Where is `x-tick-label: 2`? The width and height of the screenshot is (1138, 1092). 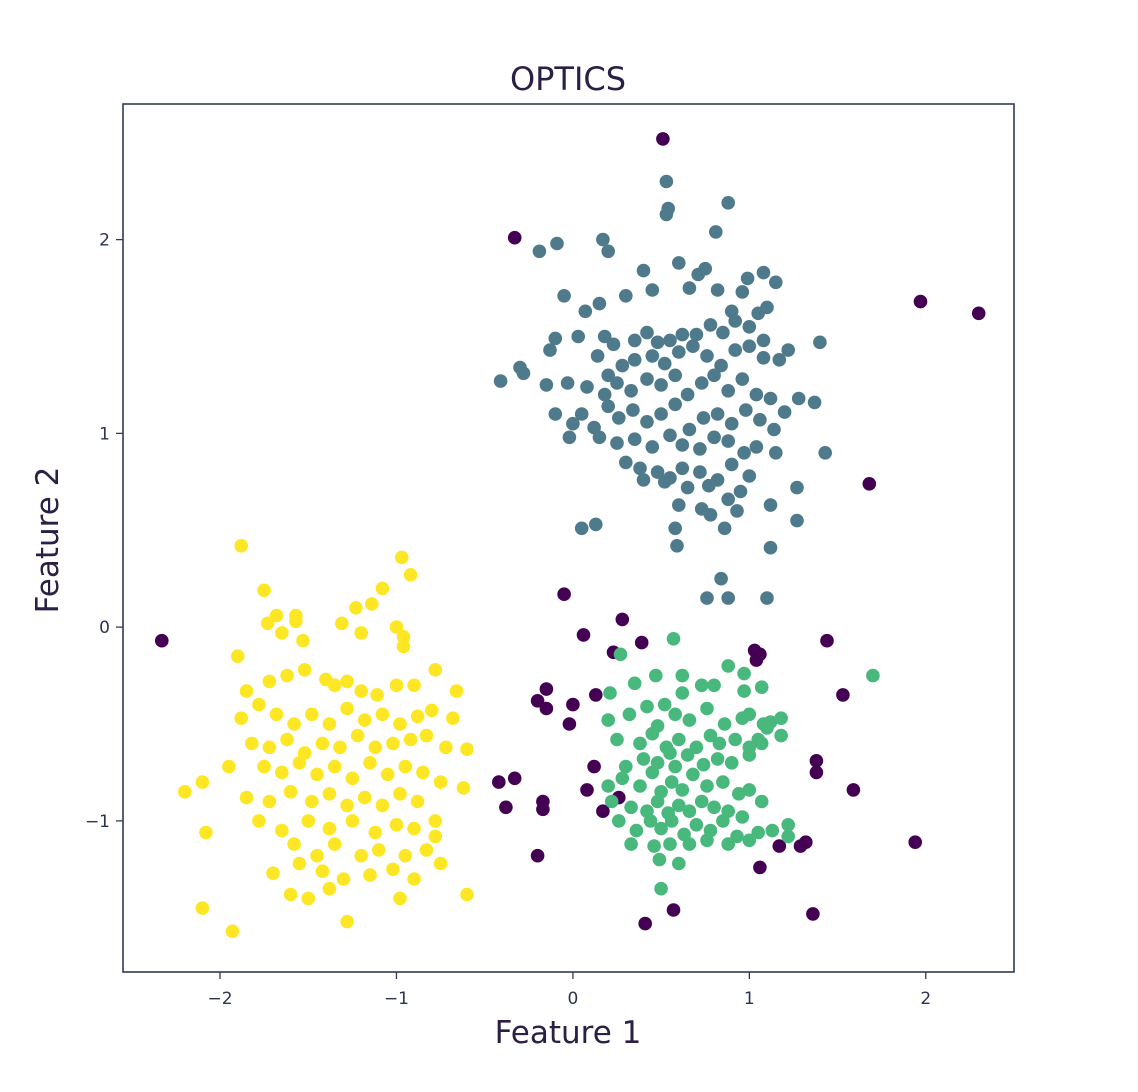 x-tick-label: 2 is located at coordinates (925, 999).